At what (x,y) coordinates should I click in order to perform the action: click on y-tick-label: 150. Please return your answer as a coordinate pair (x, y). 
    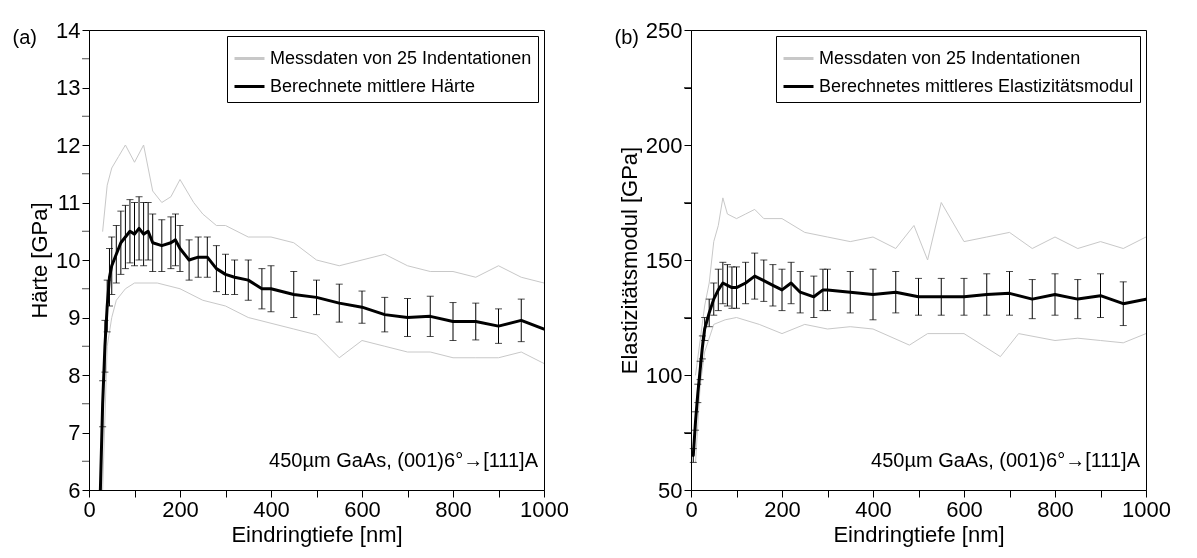
    Looking at the image, I should click on (664, 260).